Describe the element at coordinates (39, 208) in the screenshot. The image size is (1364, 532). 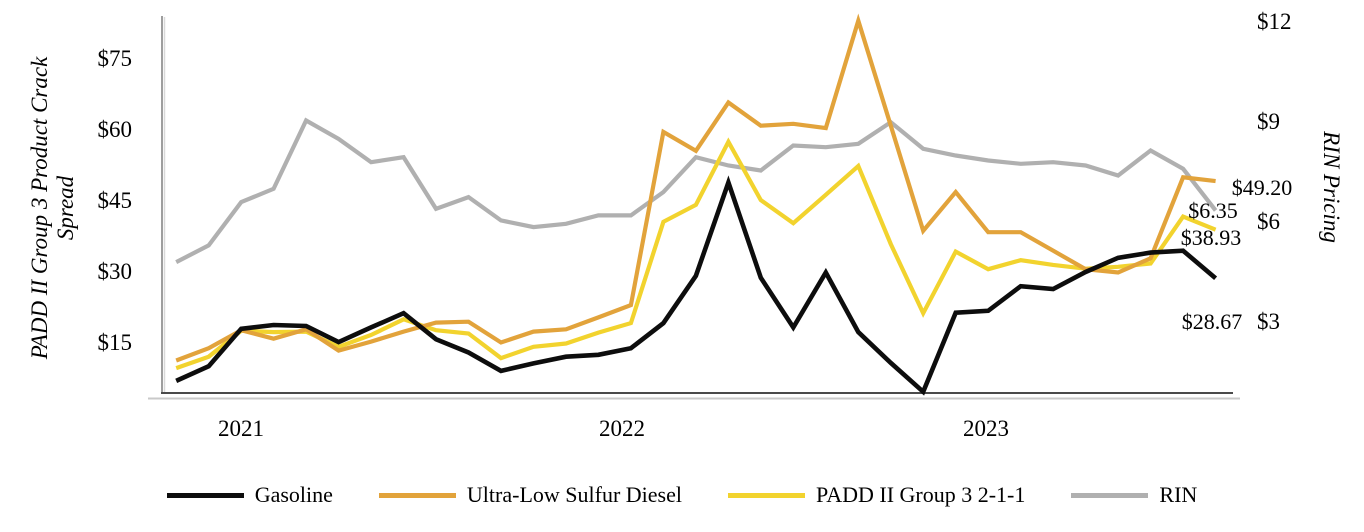
I see `left-axis-title-line1: PADD II Group 3 Product Crack` at that location.